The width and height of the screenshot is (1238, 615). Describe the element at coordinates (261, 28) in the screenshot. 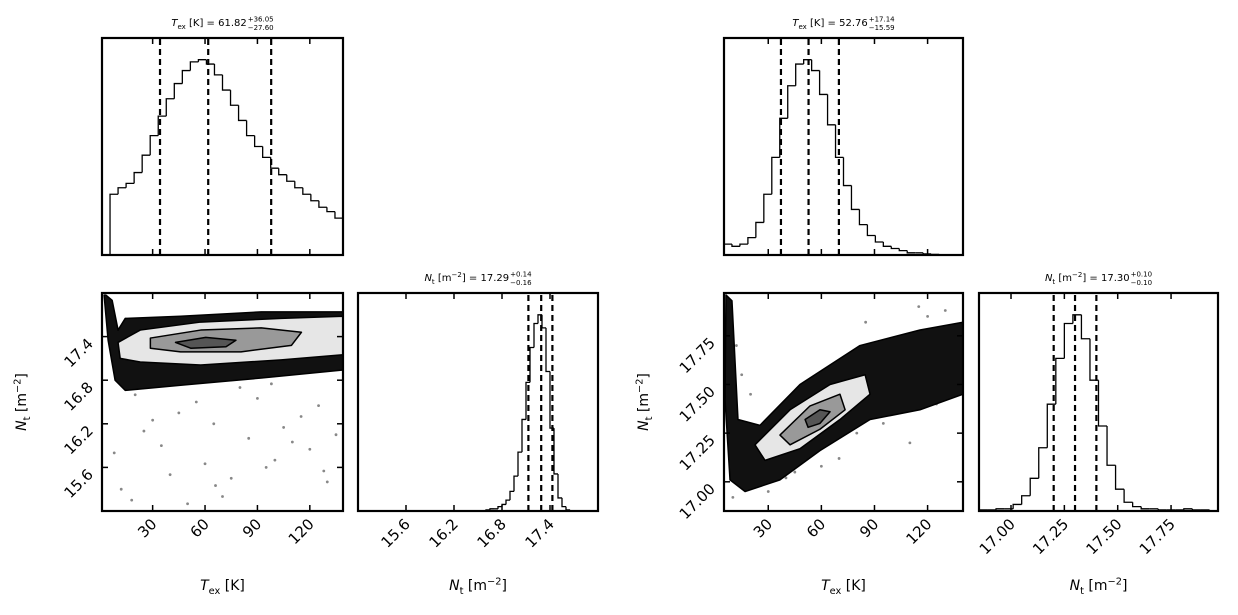

I see `label-script: −27.60` at that location.